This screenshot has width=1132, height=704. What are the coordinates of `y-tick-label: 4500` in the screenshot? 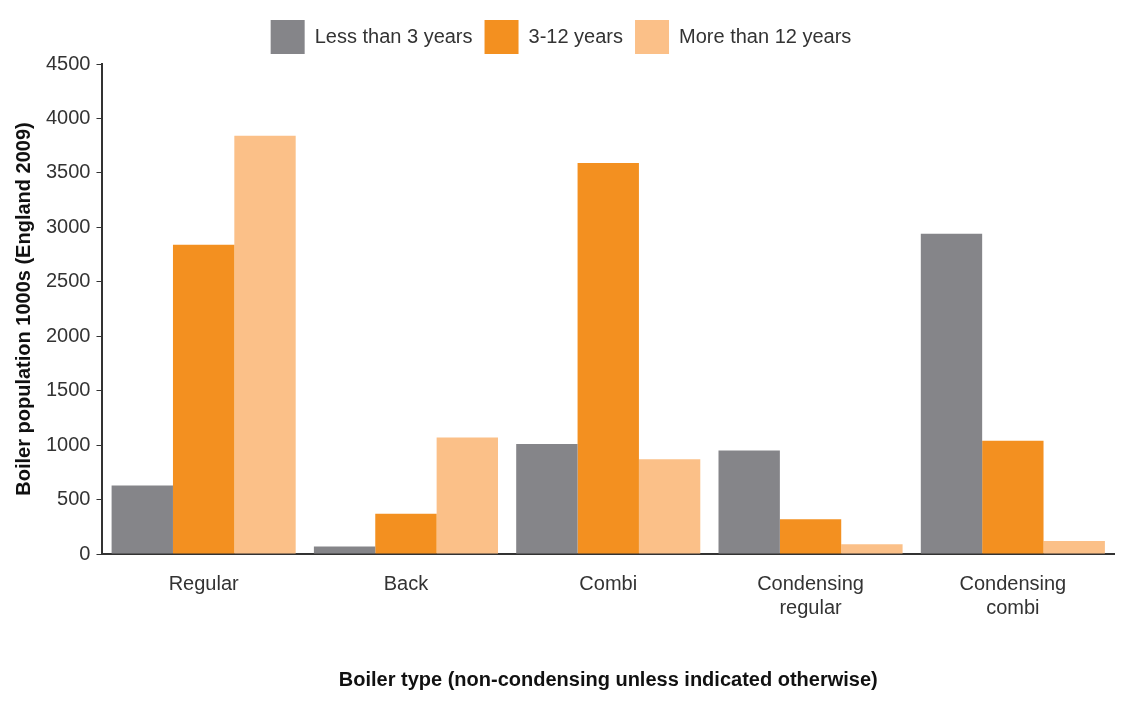 It's located at (68, 62).